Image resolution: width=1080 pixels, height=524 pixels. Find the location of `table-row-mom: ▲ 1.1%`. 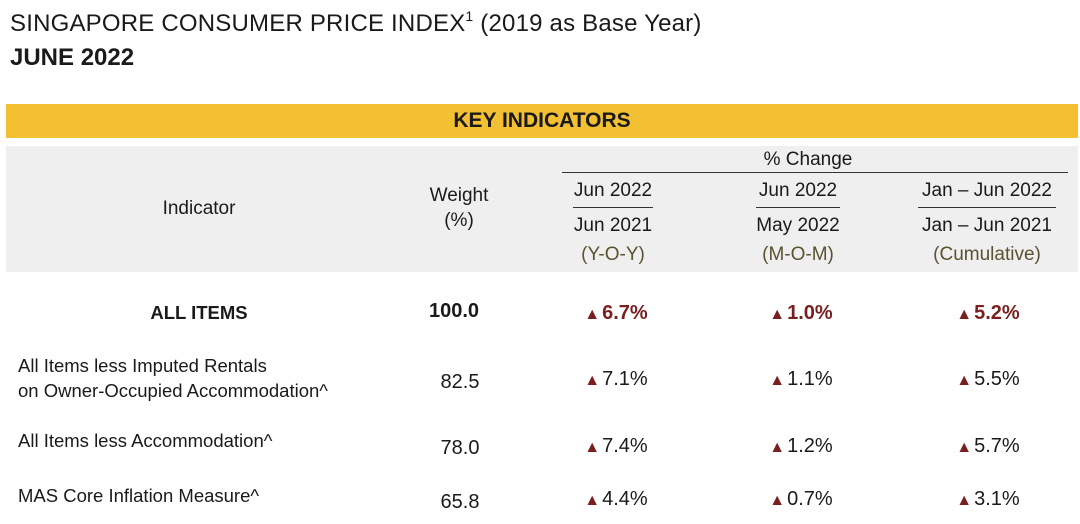

table-row-mom: ▲ 1.1% is located at coordinates (800, 379).